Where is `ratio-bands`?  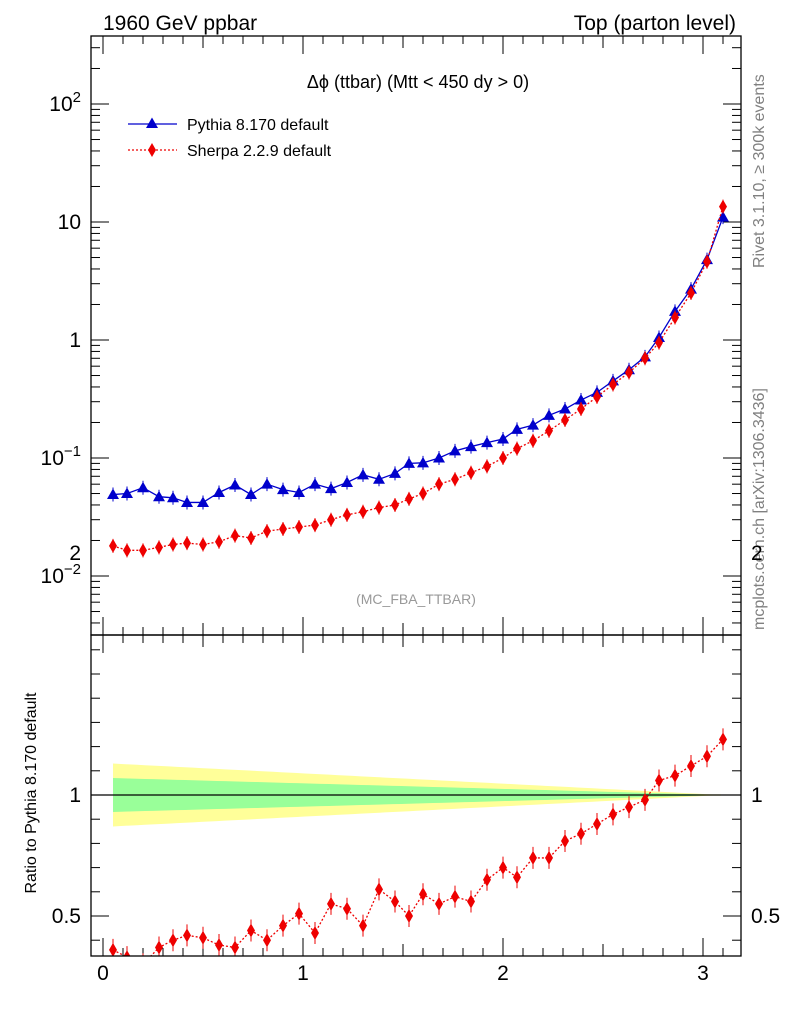 ratio-bands is located at coordinates (416, 795).